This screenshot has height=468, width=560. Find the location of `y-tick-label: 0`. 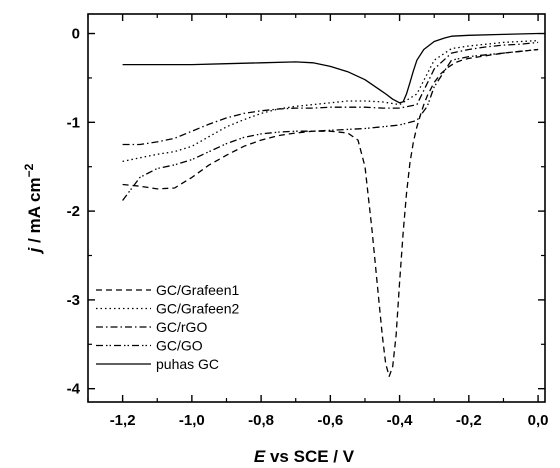

y-tick-label: 0 is located at coordinates (76, 34).